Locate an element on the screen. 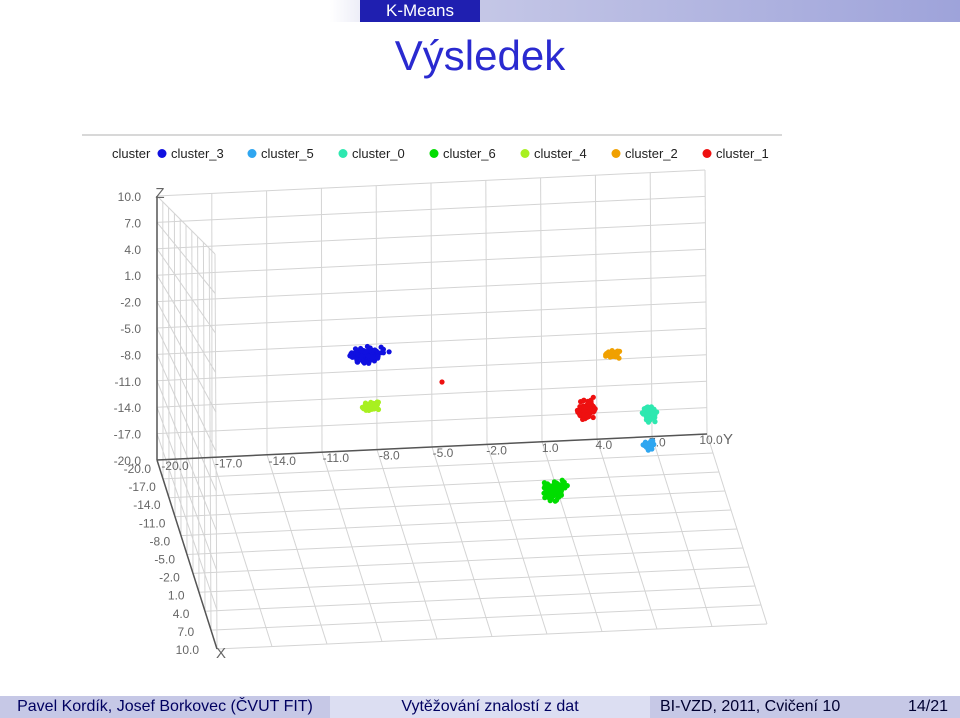 The image size is (960, 718). legend-label-cluster_5: cluster_5 is located at coordinates (287, 153).